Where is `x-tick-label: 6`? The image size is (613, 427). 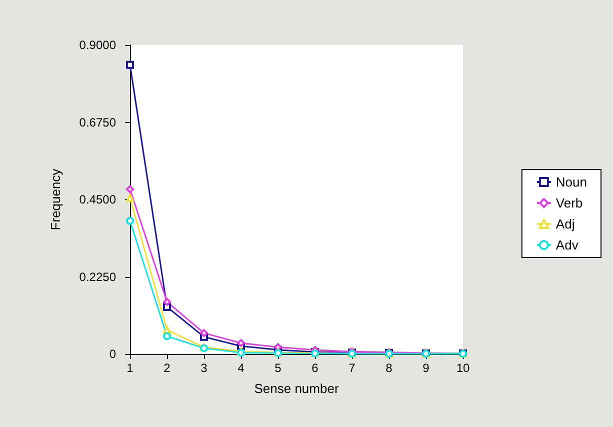 x-tick-label: 6 is located at coordinates (315, 368).